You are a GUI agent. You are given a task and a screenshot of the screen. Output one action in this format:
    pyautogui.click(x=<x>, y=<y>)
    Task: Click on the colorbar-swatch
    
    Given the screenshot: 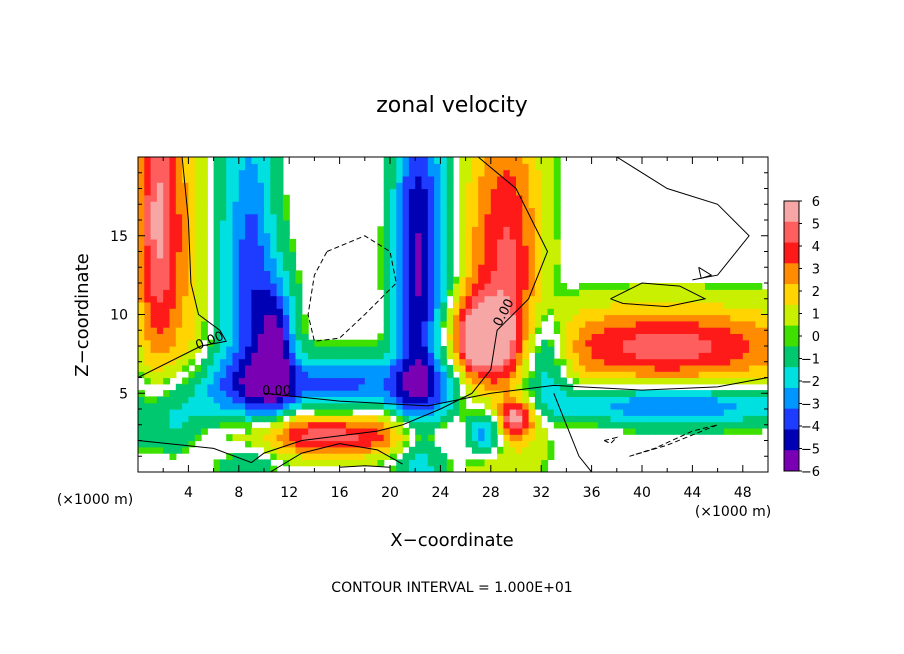 What is the action you would take?
    pyautogui.click(x=791, y=274)
    